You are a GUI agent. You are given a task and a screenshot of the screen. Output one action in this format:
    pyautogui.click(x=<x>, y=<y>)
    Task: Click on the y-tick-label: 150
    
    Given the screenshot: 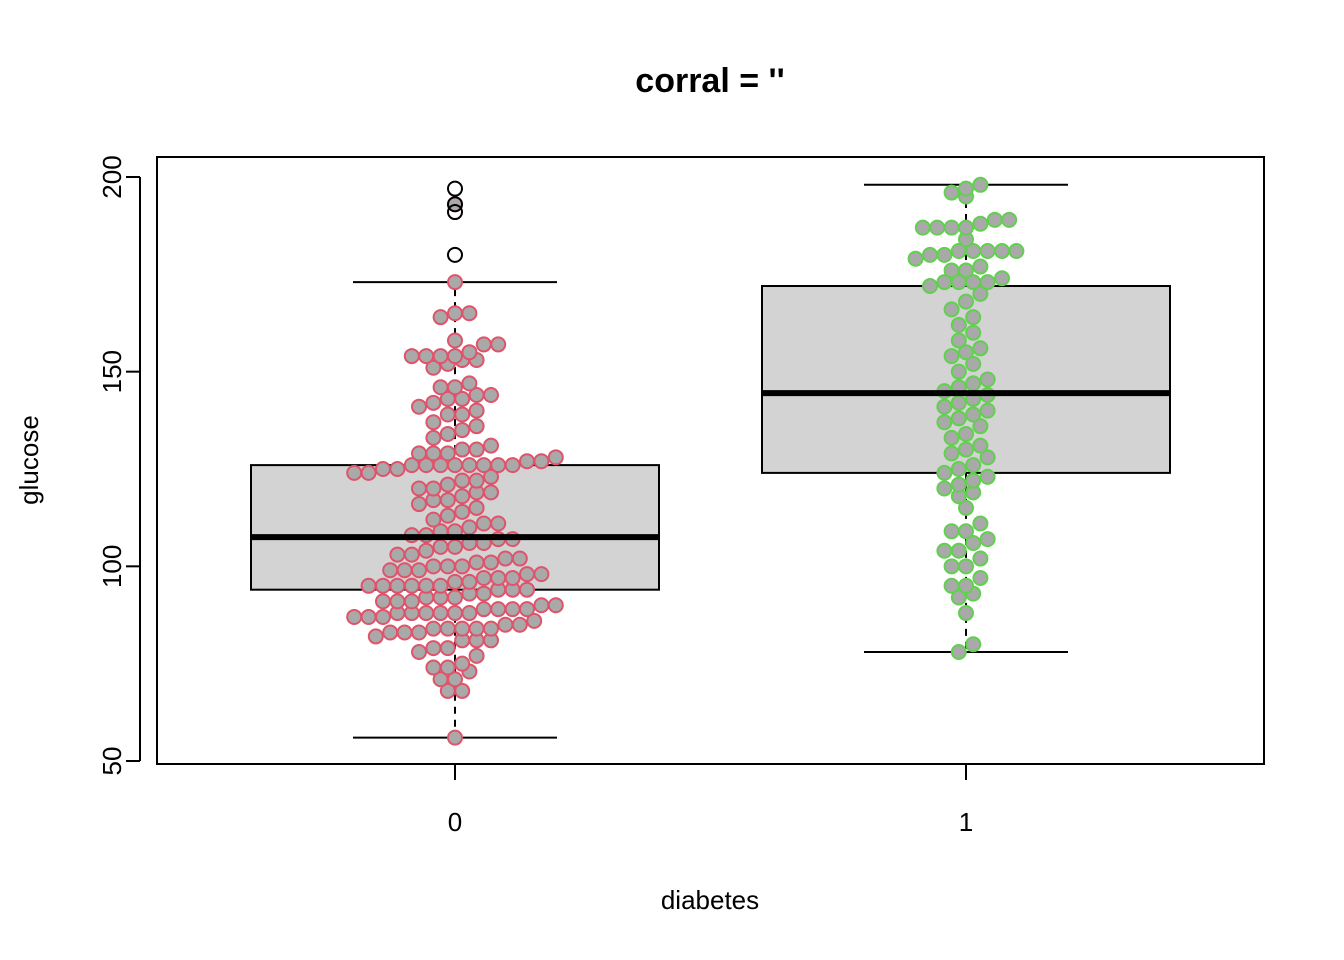 What is the action you would take?
    pyautogui.click(x=112, y=371)
    